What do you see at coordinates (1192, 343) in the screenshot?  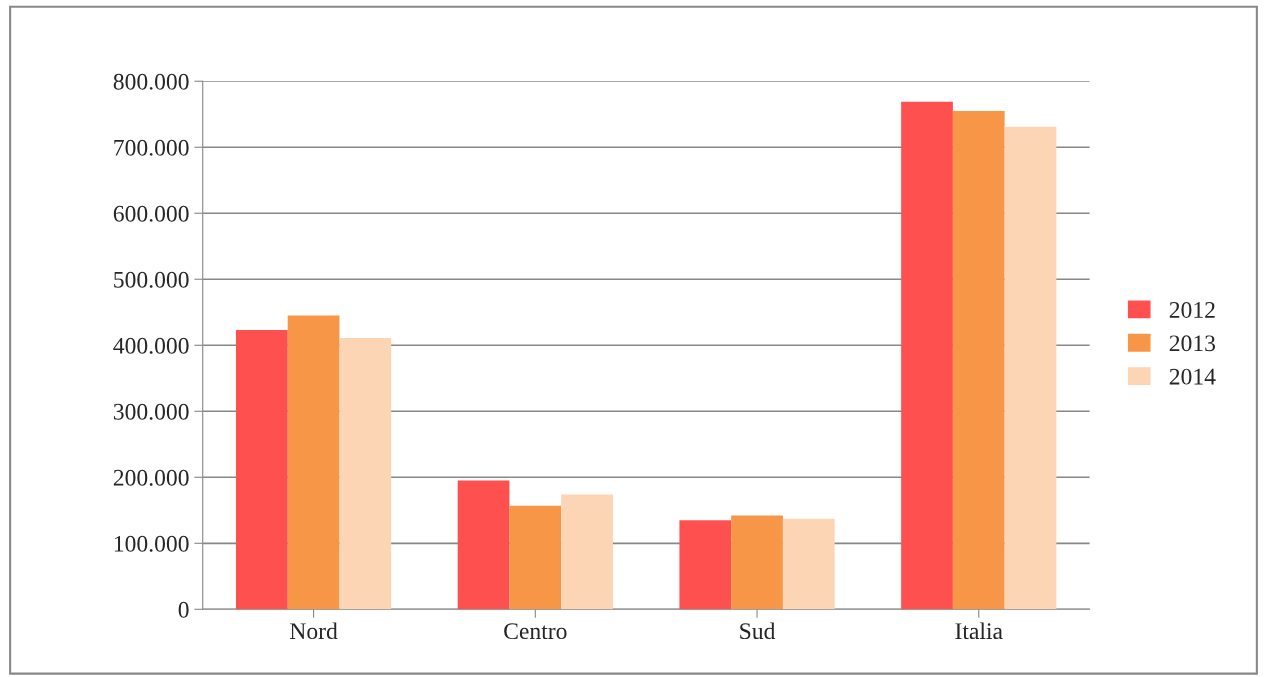 I see `legend-label: 2013` at bounding box center [1192, 343].